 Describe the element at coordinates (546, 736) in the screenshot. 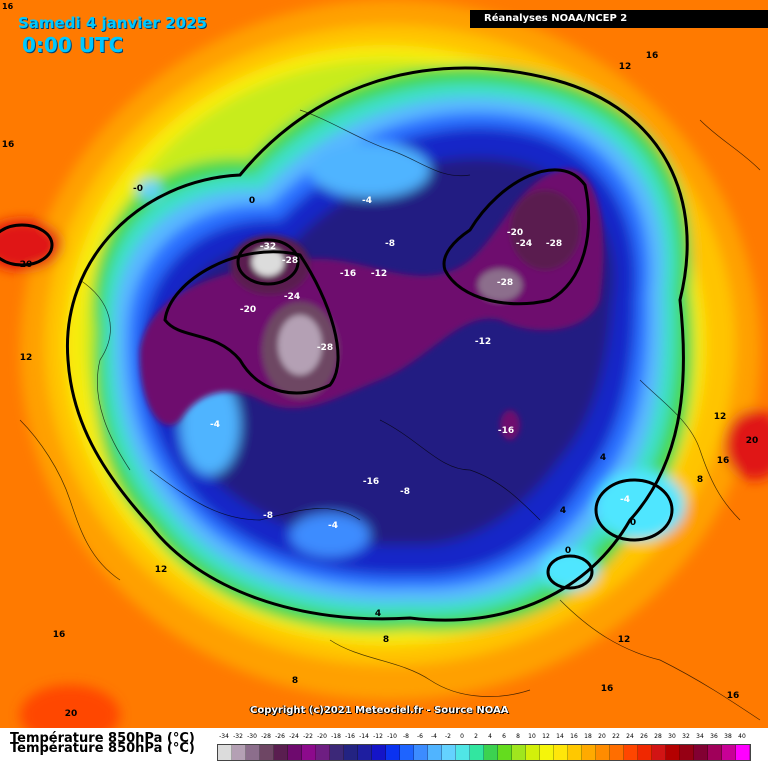

I see `legend-tick: 12` at that location.